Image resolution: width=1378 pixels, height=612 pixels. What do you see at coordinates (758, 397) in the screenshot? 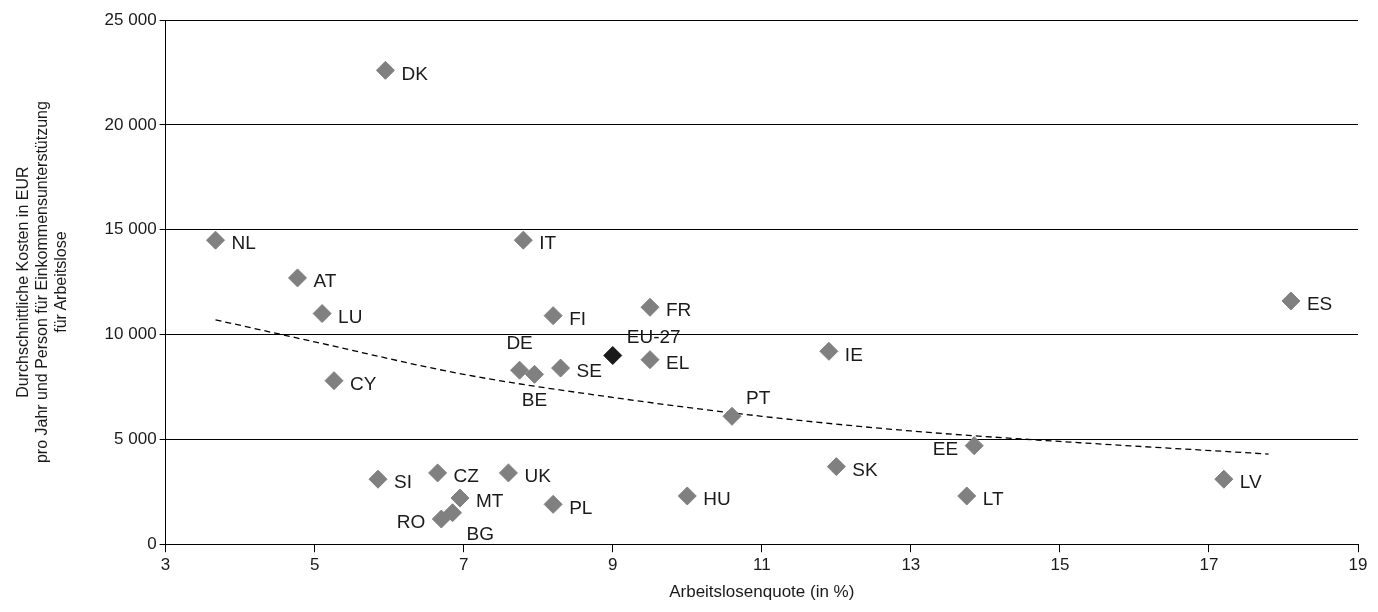
I see `data-label: PT` at bounding box center [758, 397].